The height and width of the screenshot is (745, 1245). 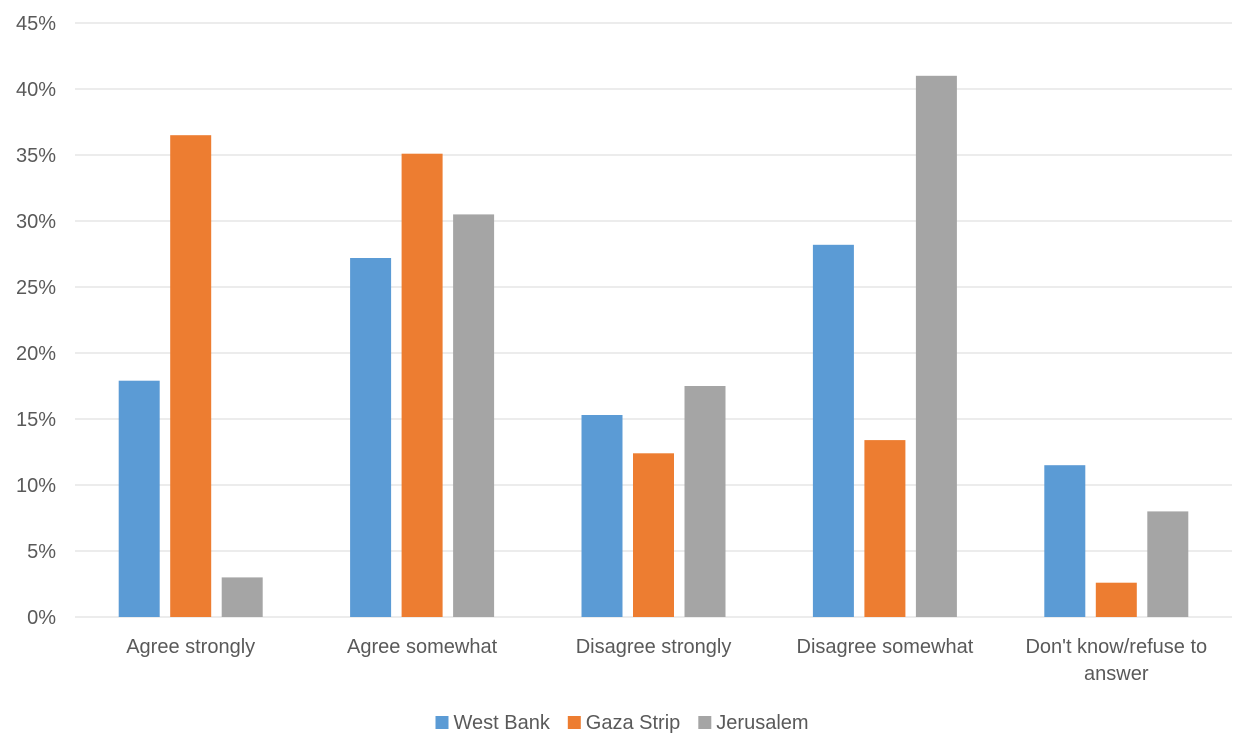 I want to click on legend: West Bank Gaza Strip Jerusalem, so click(x=622, y=723).